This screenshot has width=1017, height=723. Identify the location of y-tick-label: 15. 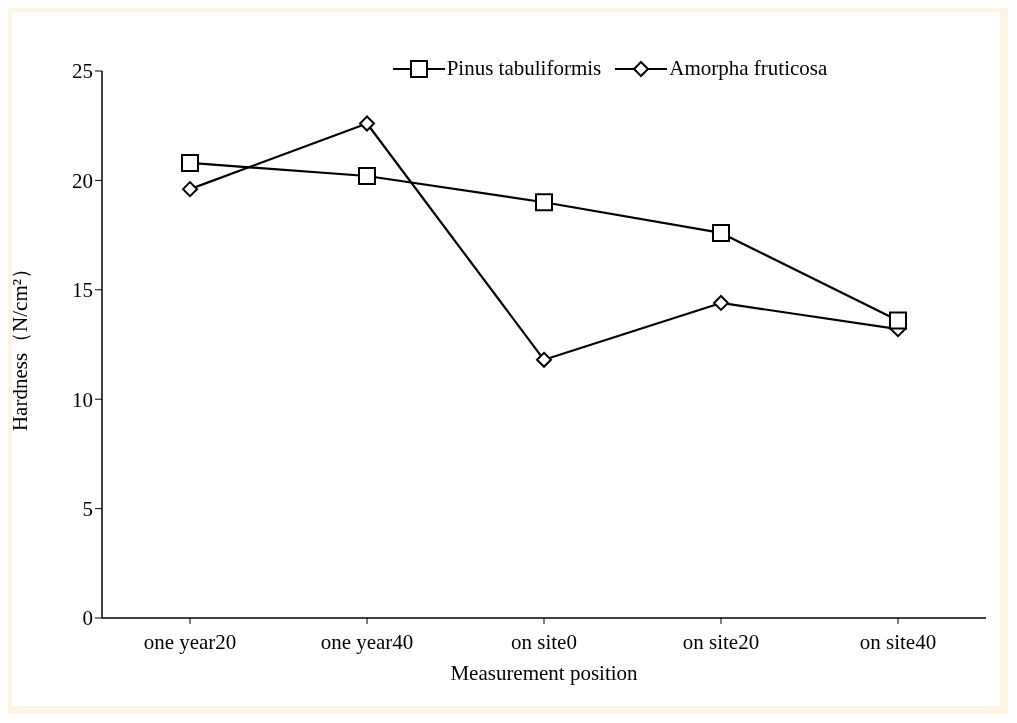
(82, 290).